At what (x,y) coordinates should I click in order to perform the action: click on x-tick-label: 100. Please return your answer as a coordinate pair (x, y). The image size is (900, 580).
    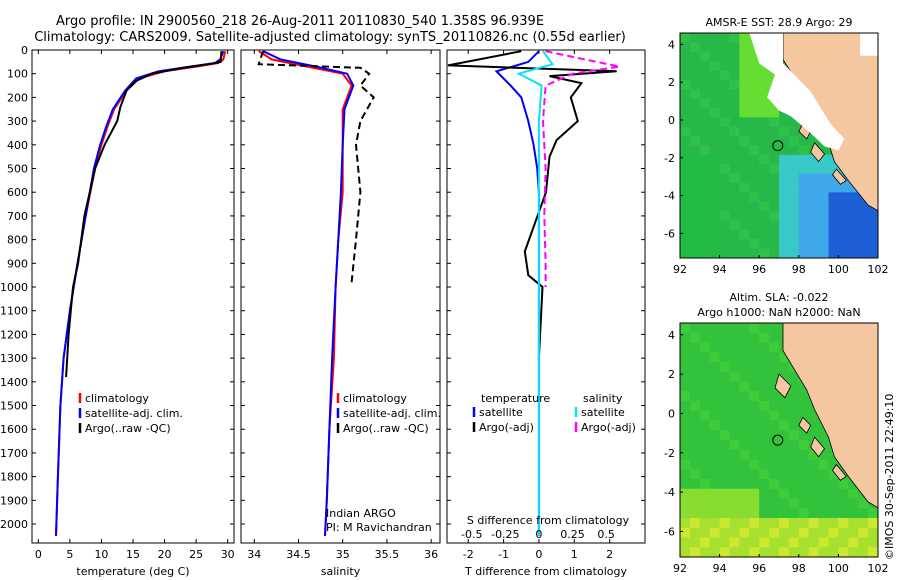
    Looking at the image, I should click on (838, 568).